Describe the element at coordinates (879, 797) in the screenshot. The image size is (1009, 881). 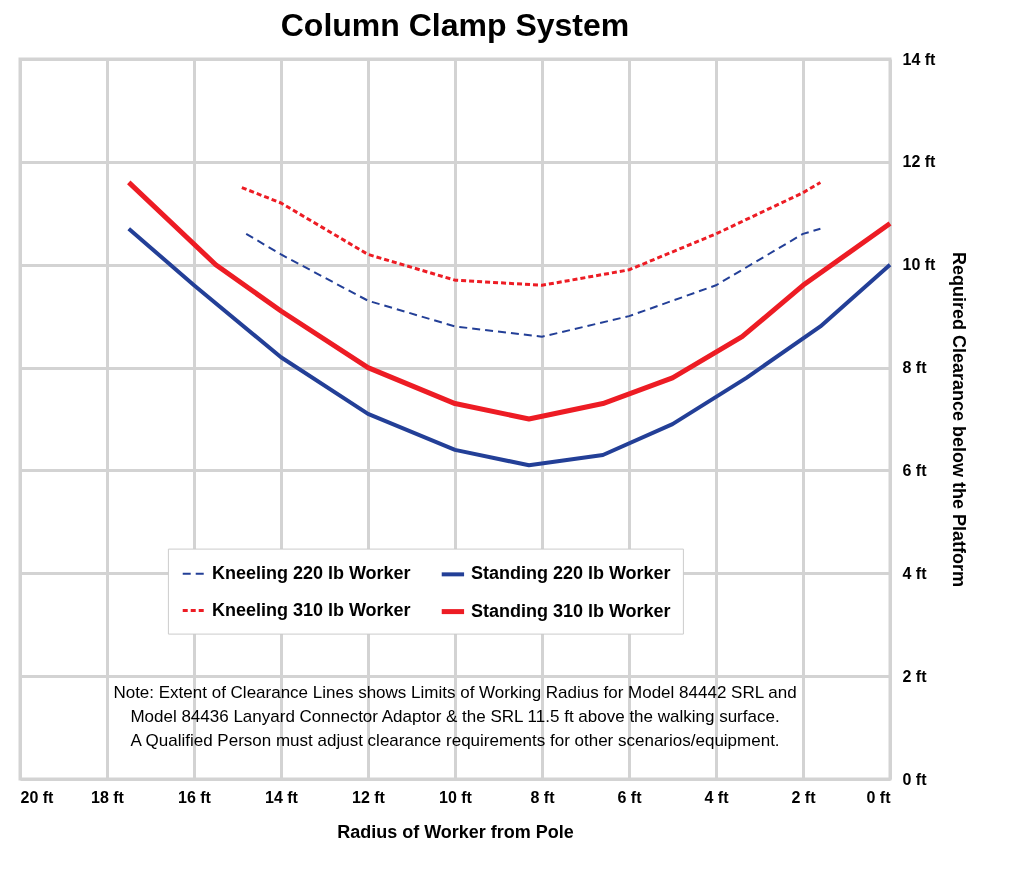
I see `x-tick-label: 0 ft` at that location.